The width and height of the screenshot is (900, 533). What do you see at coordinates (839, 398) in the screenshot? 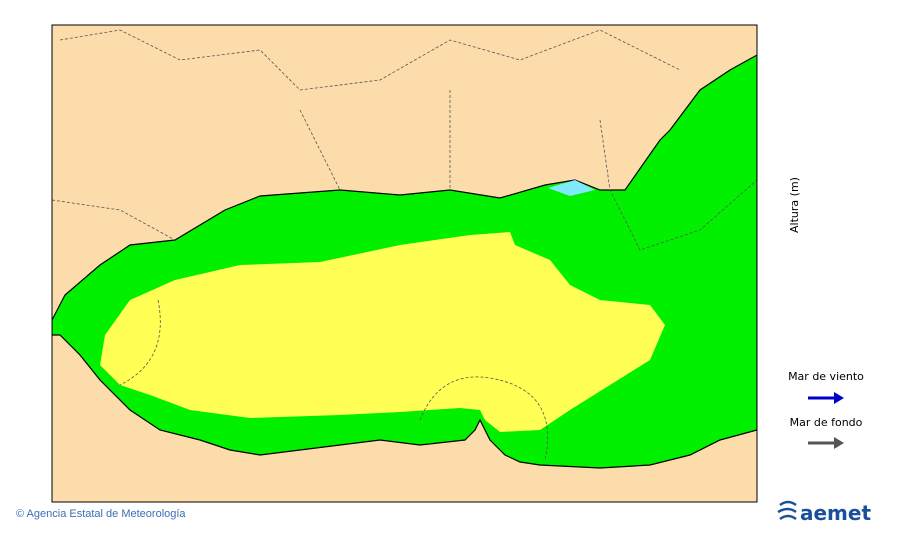
I see `legend-wind-head` at bounding box center [839, 398].